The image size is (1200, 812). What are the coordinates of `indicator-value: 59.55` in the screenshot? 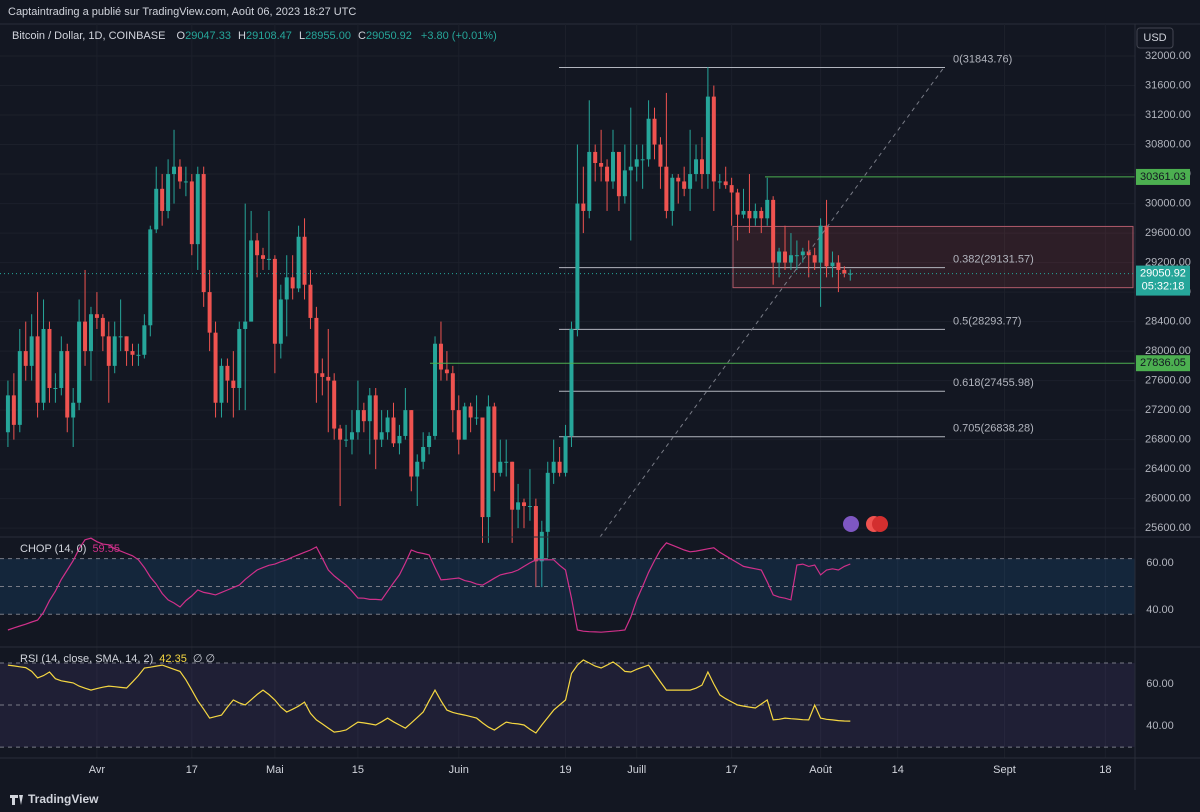 It's located at (106, 549).